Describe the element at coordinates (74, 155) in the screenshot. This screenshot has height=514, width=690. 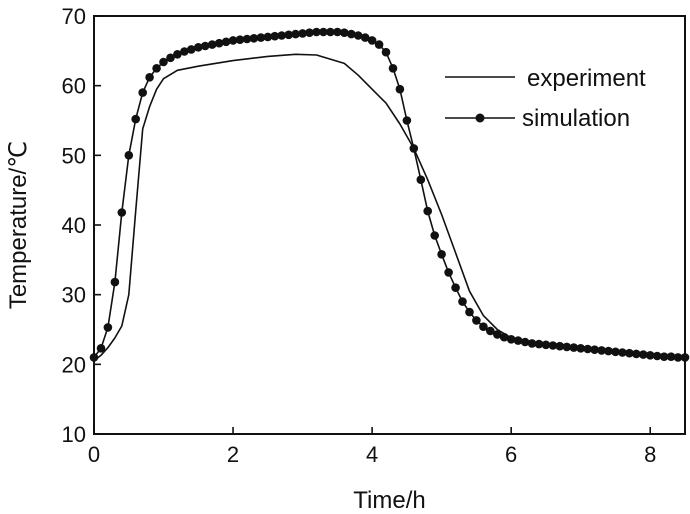
I see `y-tick-label: 50` at that location.